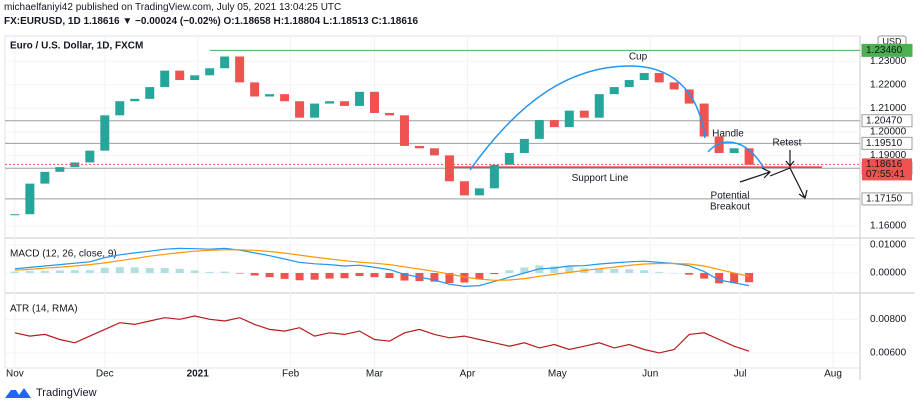 The image size is (920, 405). I want to click on x-tick-label: Nov, so click(15, 374).